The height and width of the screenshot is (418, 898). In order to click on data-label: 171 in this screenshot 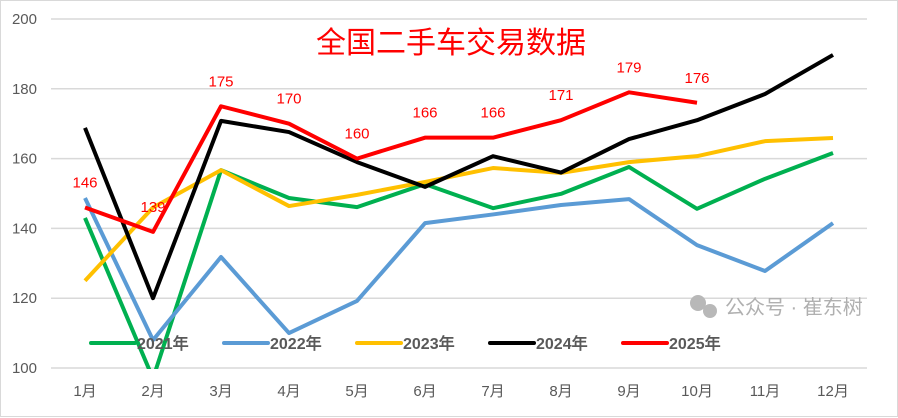, I will do `click(560, 95)`.